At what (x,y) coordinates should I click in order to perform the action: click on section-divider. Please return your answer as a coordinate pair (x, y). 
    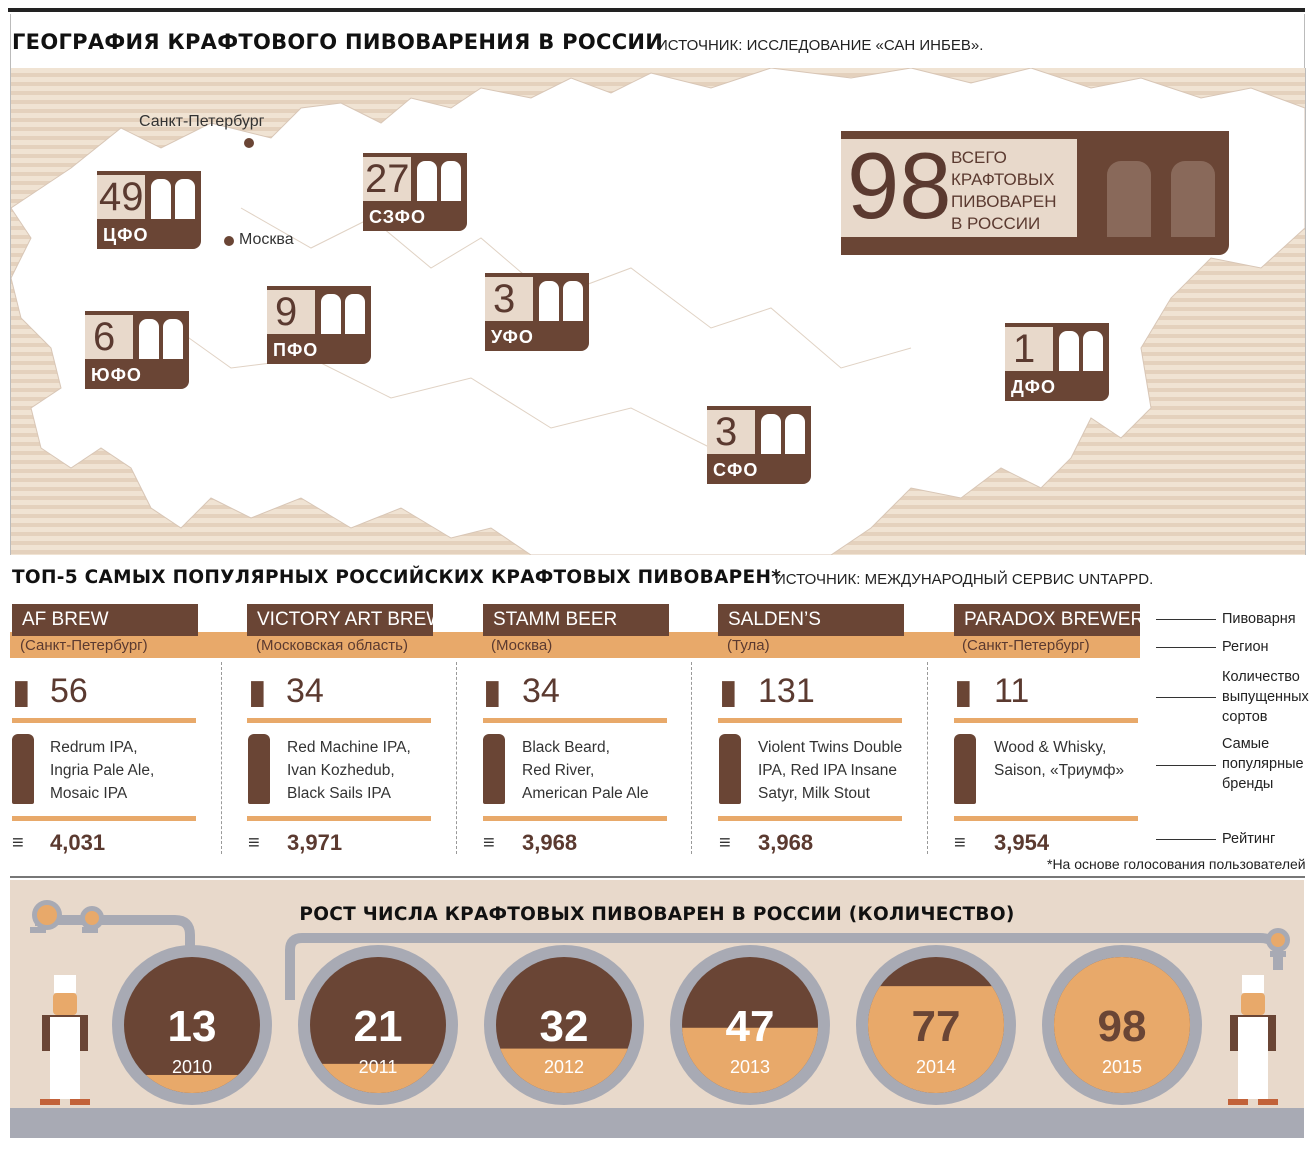
    Looking at the image, I should click on (657, 877).